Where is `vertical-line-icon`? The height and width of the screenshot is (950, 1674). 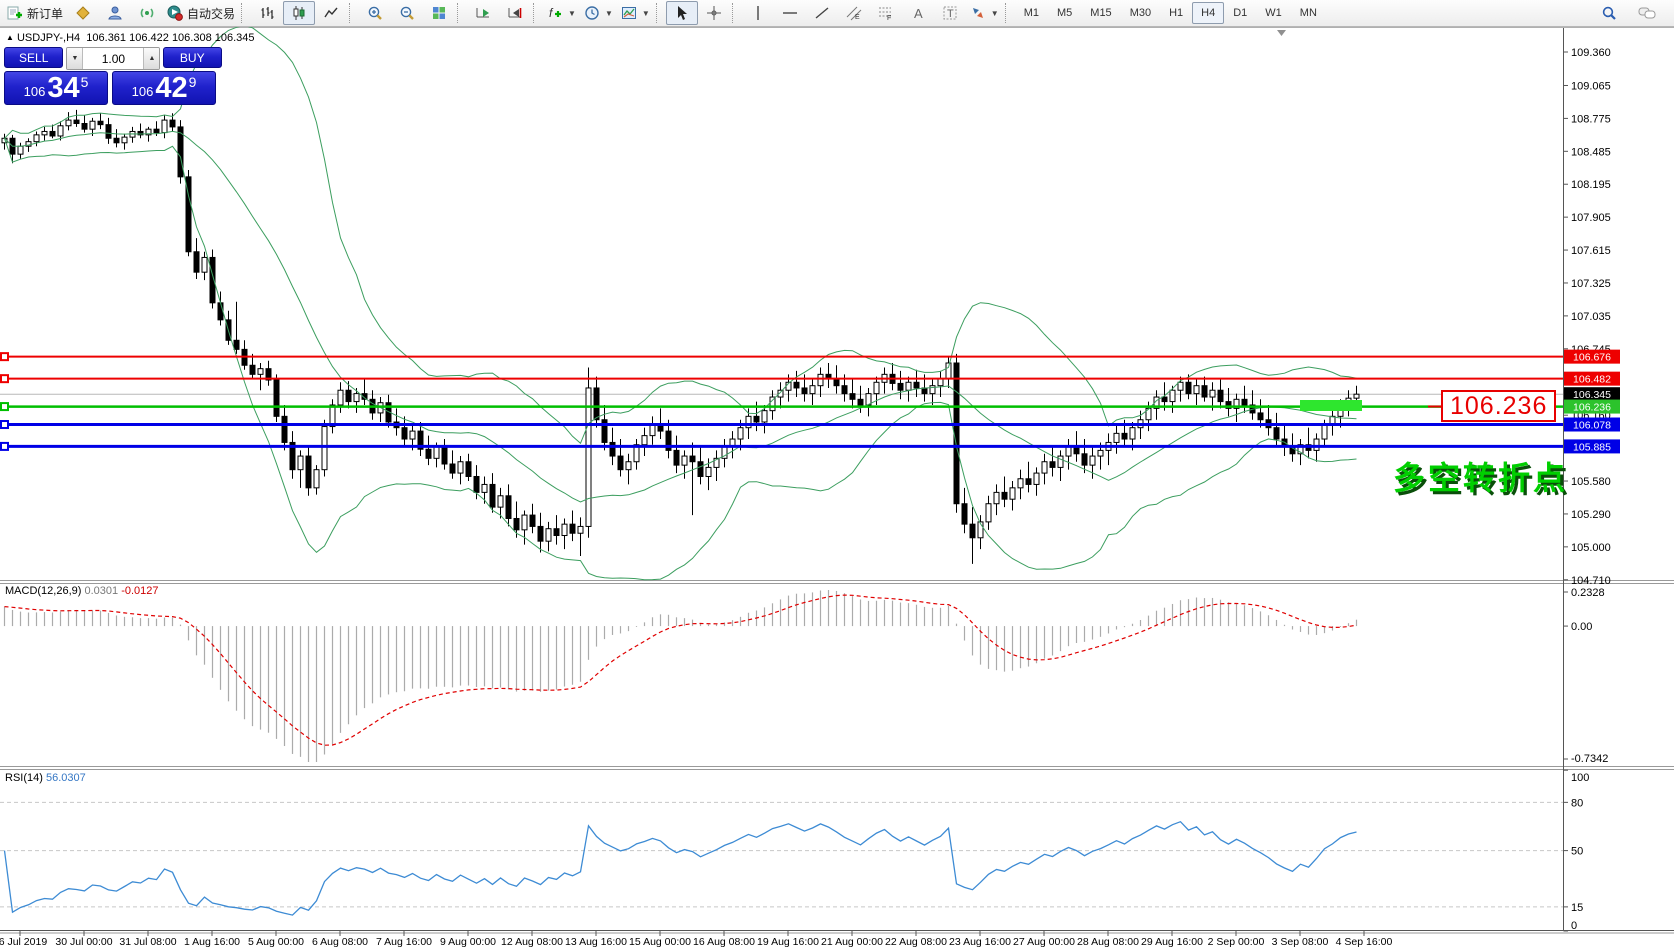
vertical-line-icon is located at coordinates (758, 13).